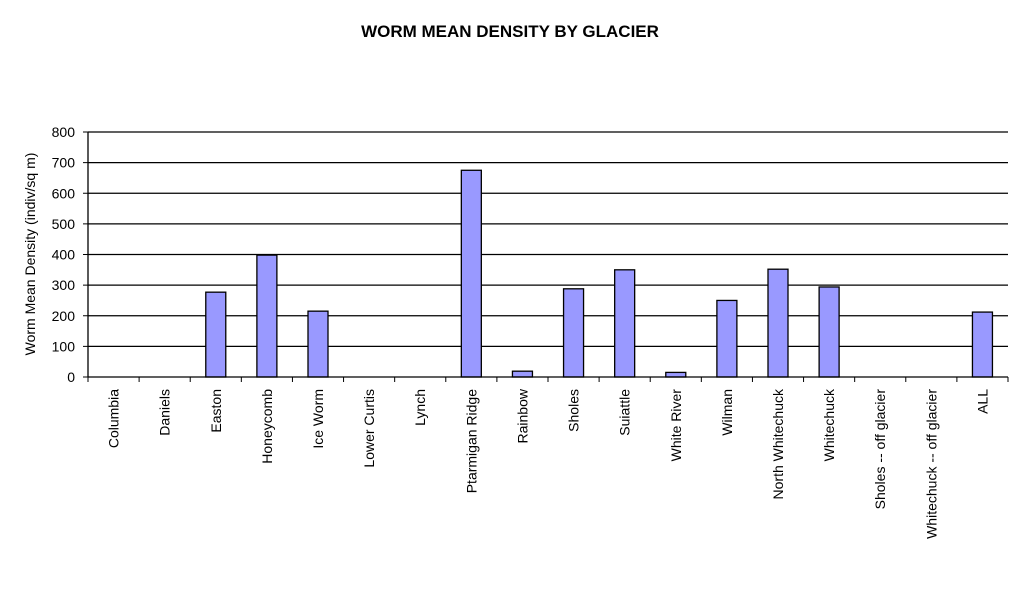  What do you see at coordinates (64, 132) in the screenshot?
I see `y-tick-label: 800` at bounding box center [64, 132].